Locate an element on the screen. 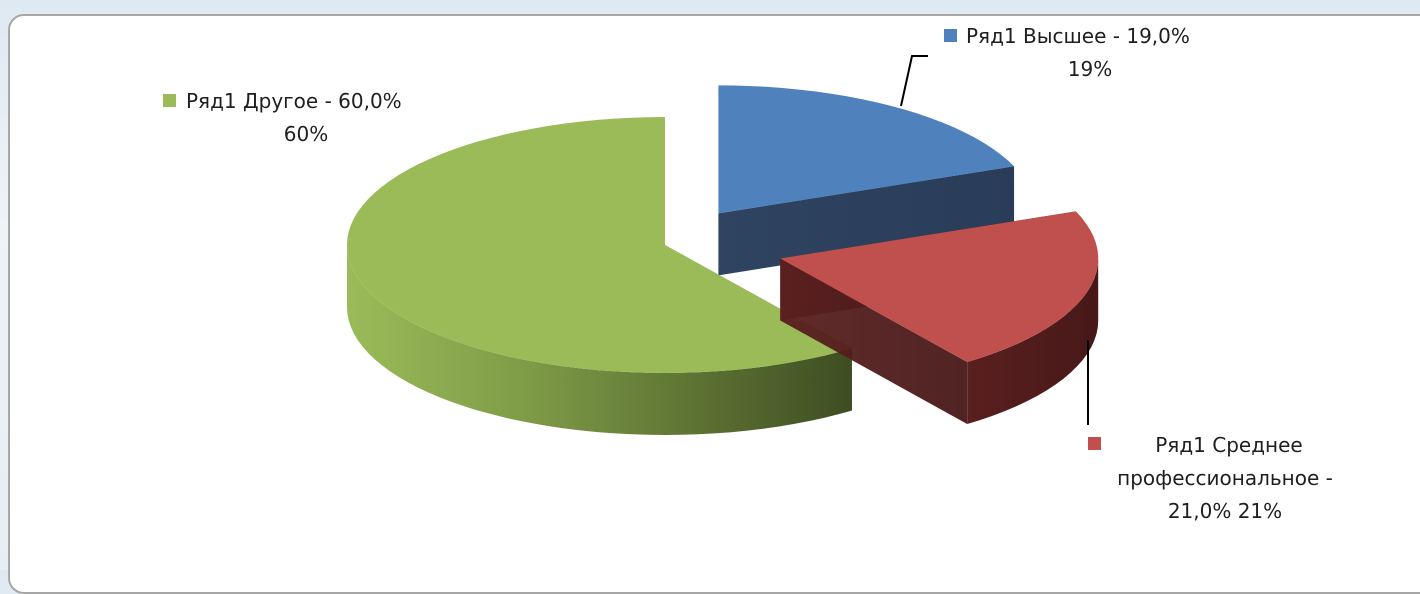  slice-secondary is located at coordinates (939, 318).